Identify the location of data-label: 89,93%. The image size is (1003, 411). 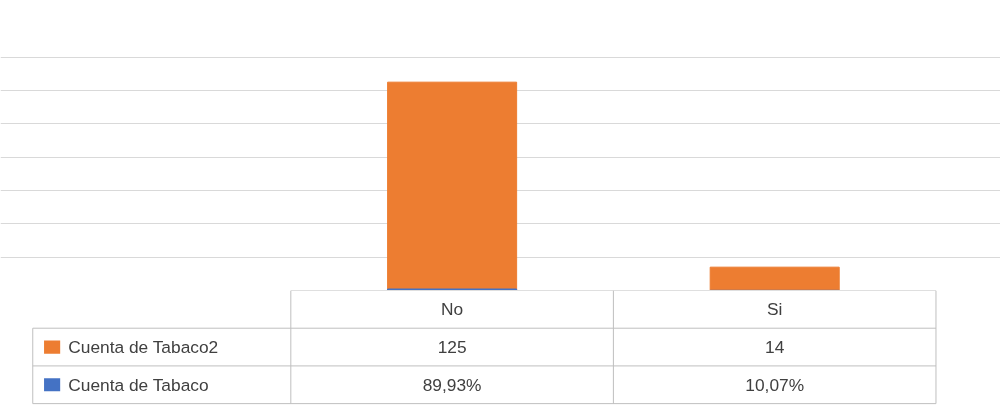
(452, 384).